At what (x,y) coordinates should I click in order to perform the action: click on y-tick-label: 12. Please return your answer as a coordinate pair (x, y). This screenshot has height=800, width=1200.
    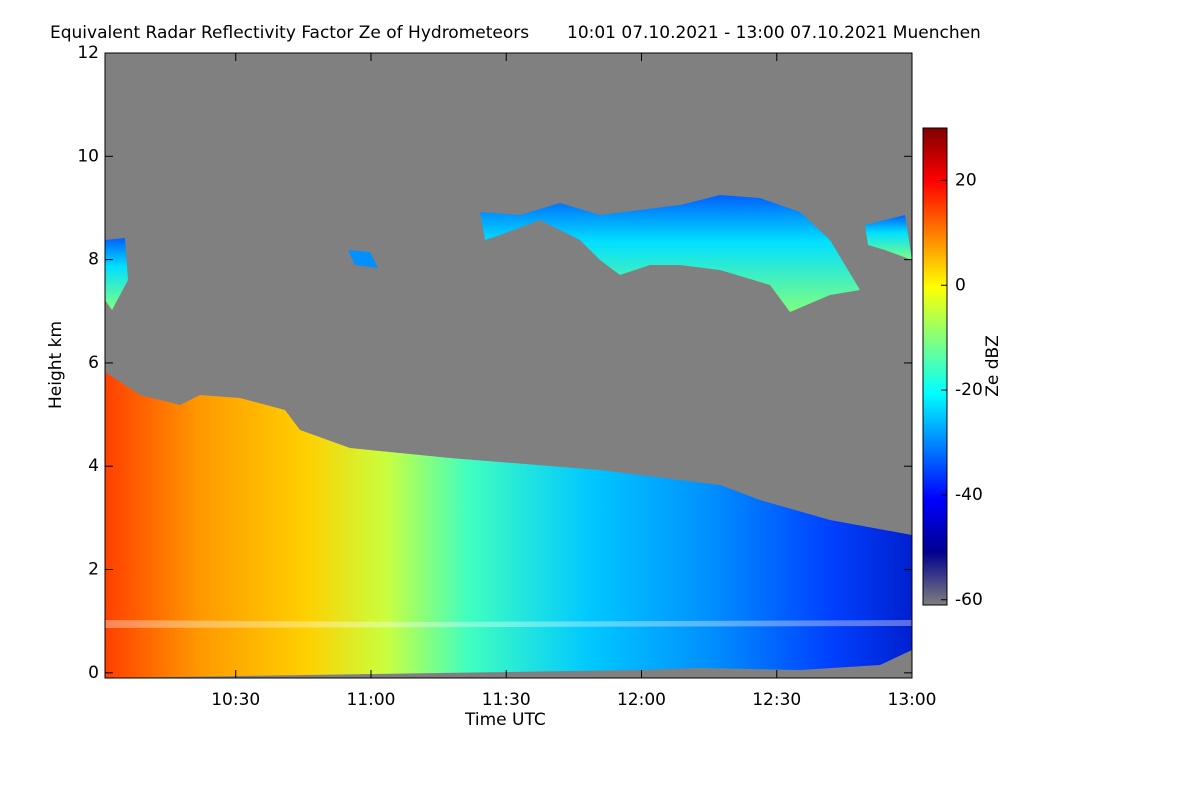
    Looking at the image, I should click on (88, 53).